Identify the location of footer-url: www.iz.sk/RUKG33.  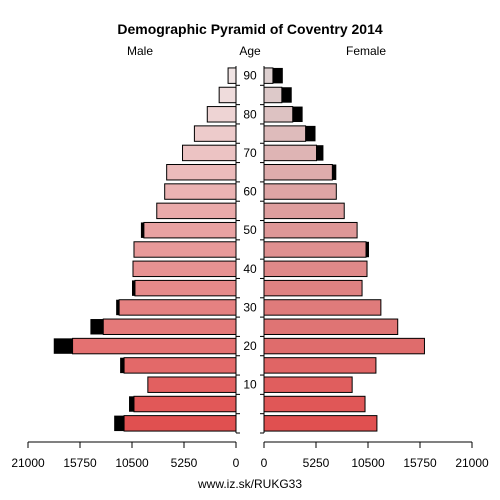
(249, 484).